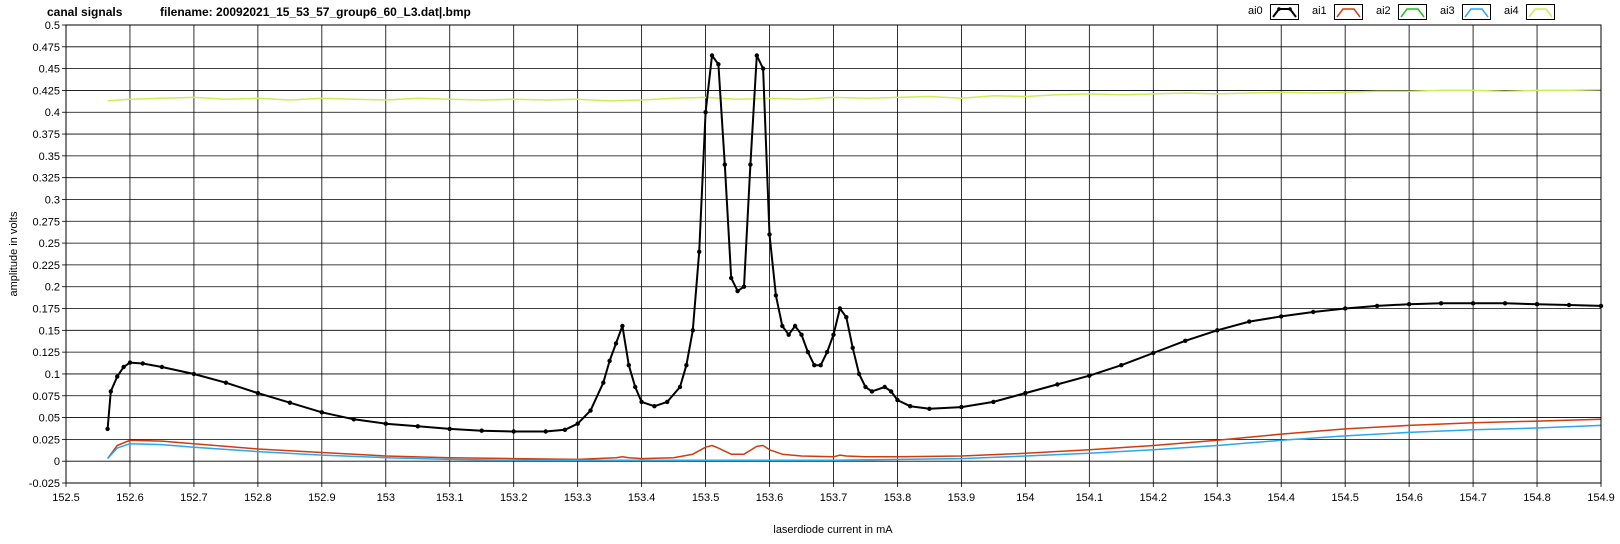  What do you see at coordinates (1409, 498) in the screenshot?
I see `x-tick-label: 154.6` at bounding box center [1409, 498].